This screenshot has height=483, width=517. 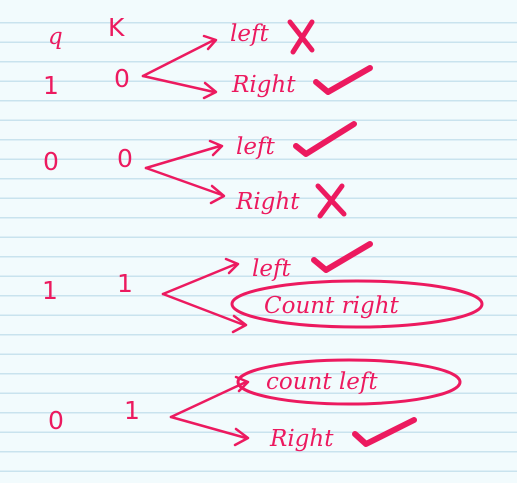 I want to click on row-3-top-label: left, so click(x=271, y=269).